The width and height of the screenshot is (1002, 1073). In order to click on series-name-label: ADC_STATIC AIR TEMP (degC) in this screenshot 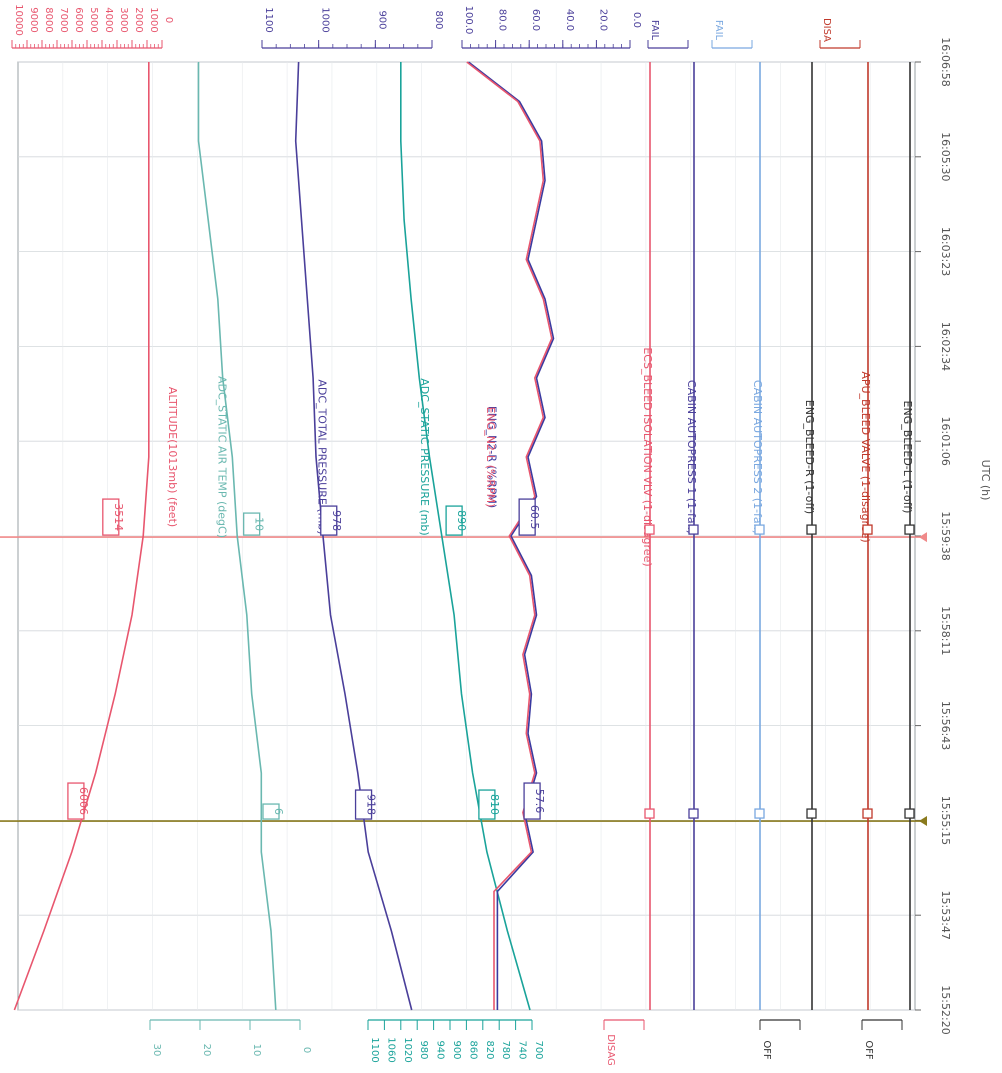, I will do `click(222, 457)`.